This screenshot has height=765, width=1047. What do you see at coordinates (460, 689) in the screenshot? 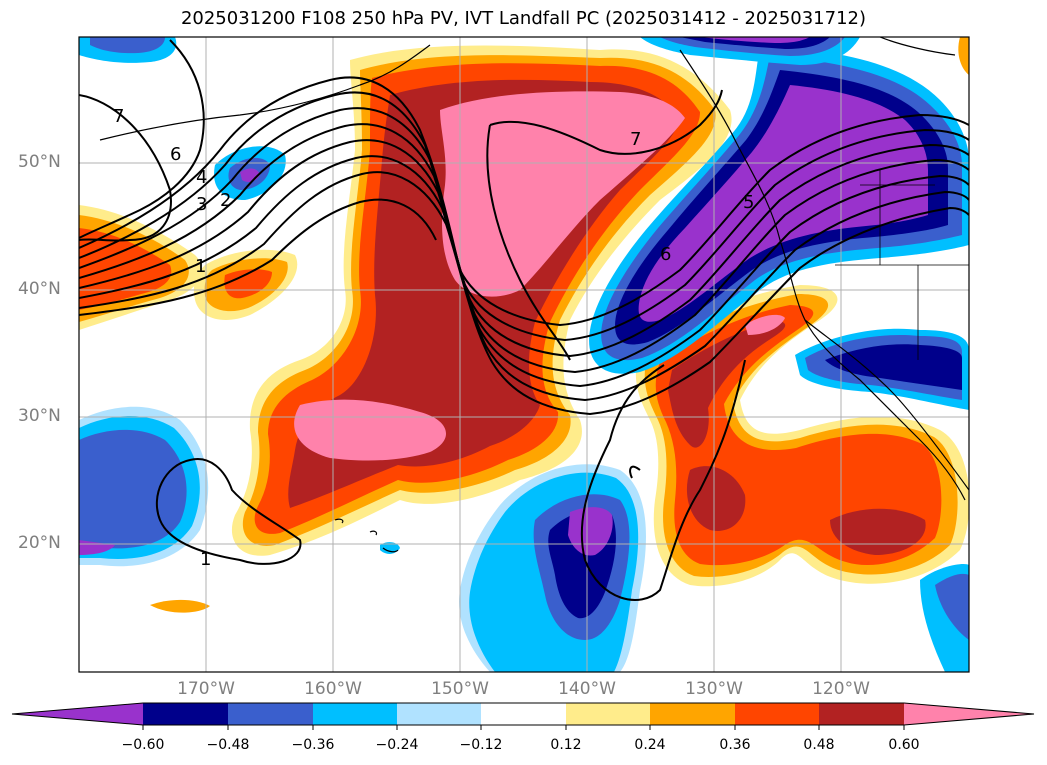
I see `lon-label-150w: 150°W` at bounding box center [460, 689].